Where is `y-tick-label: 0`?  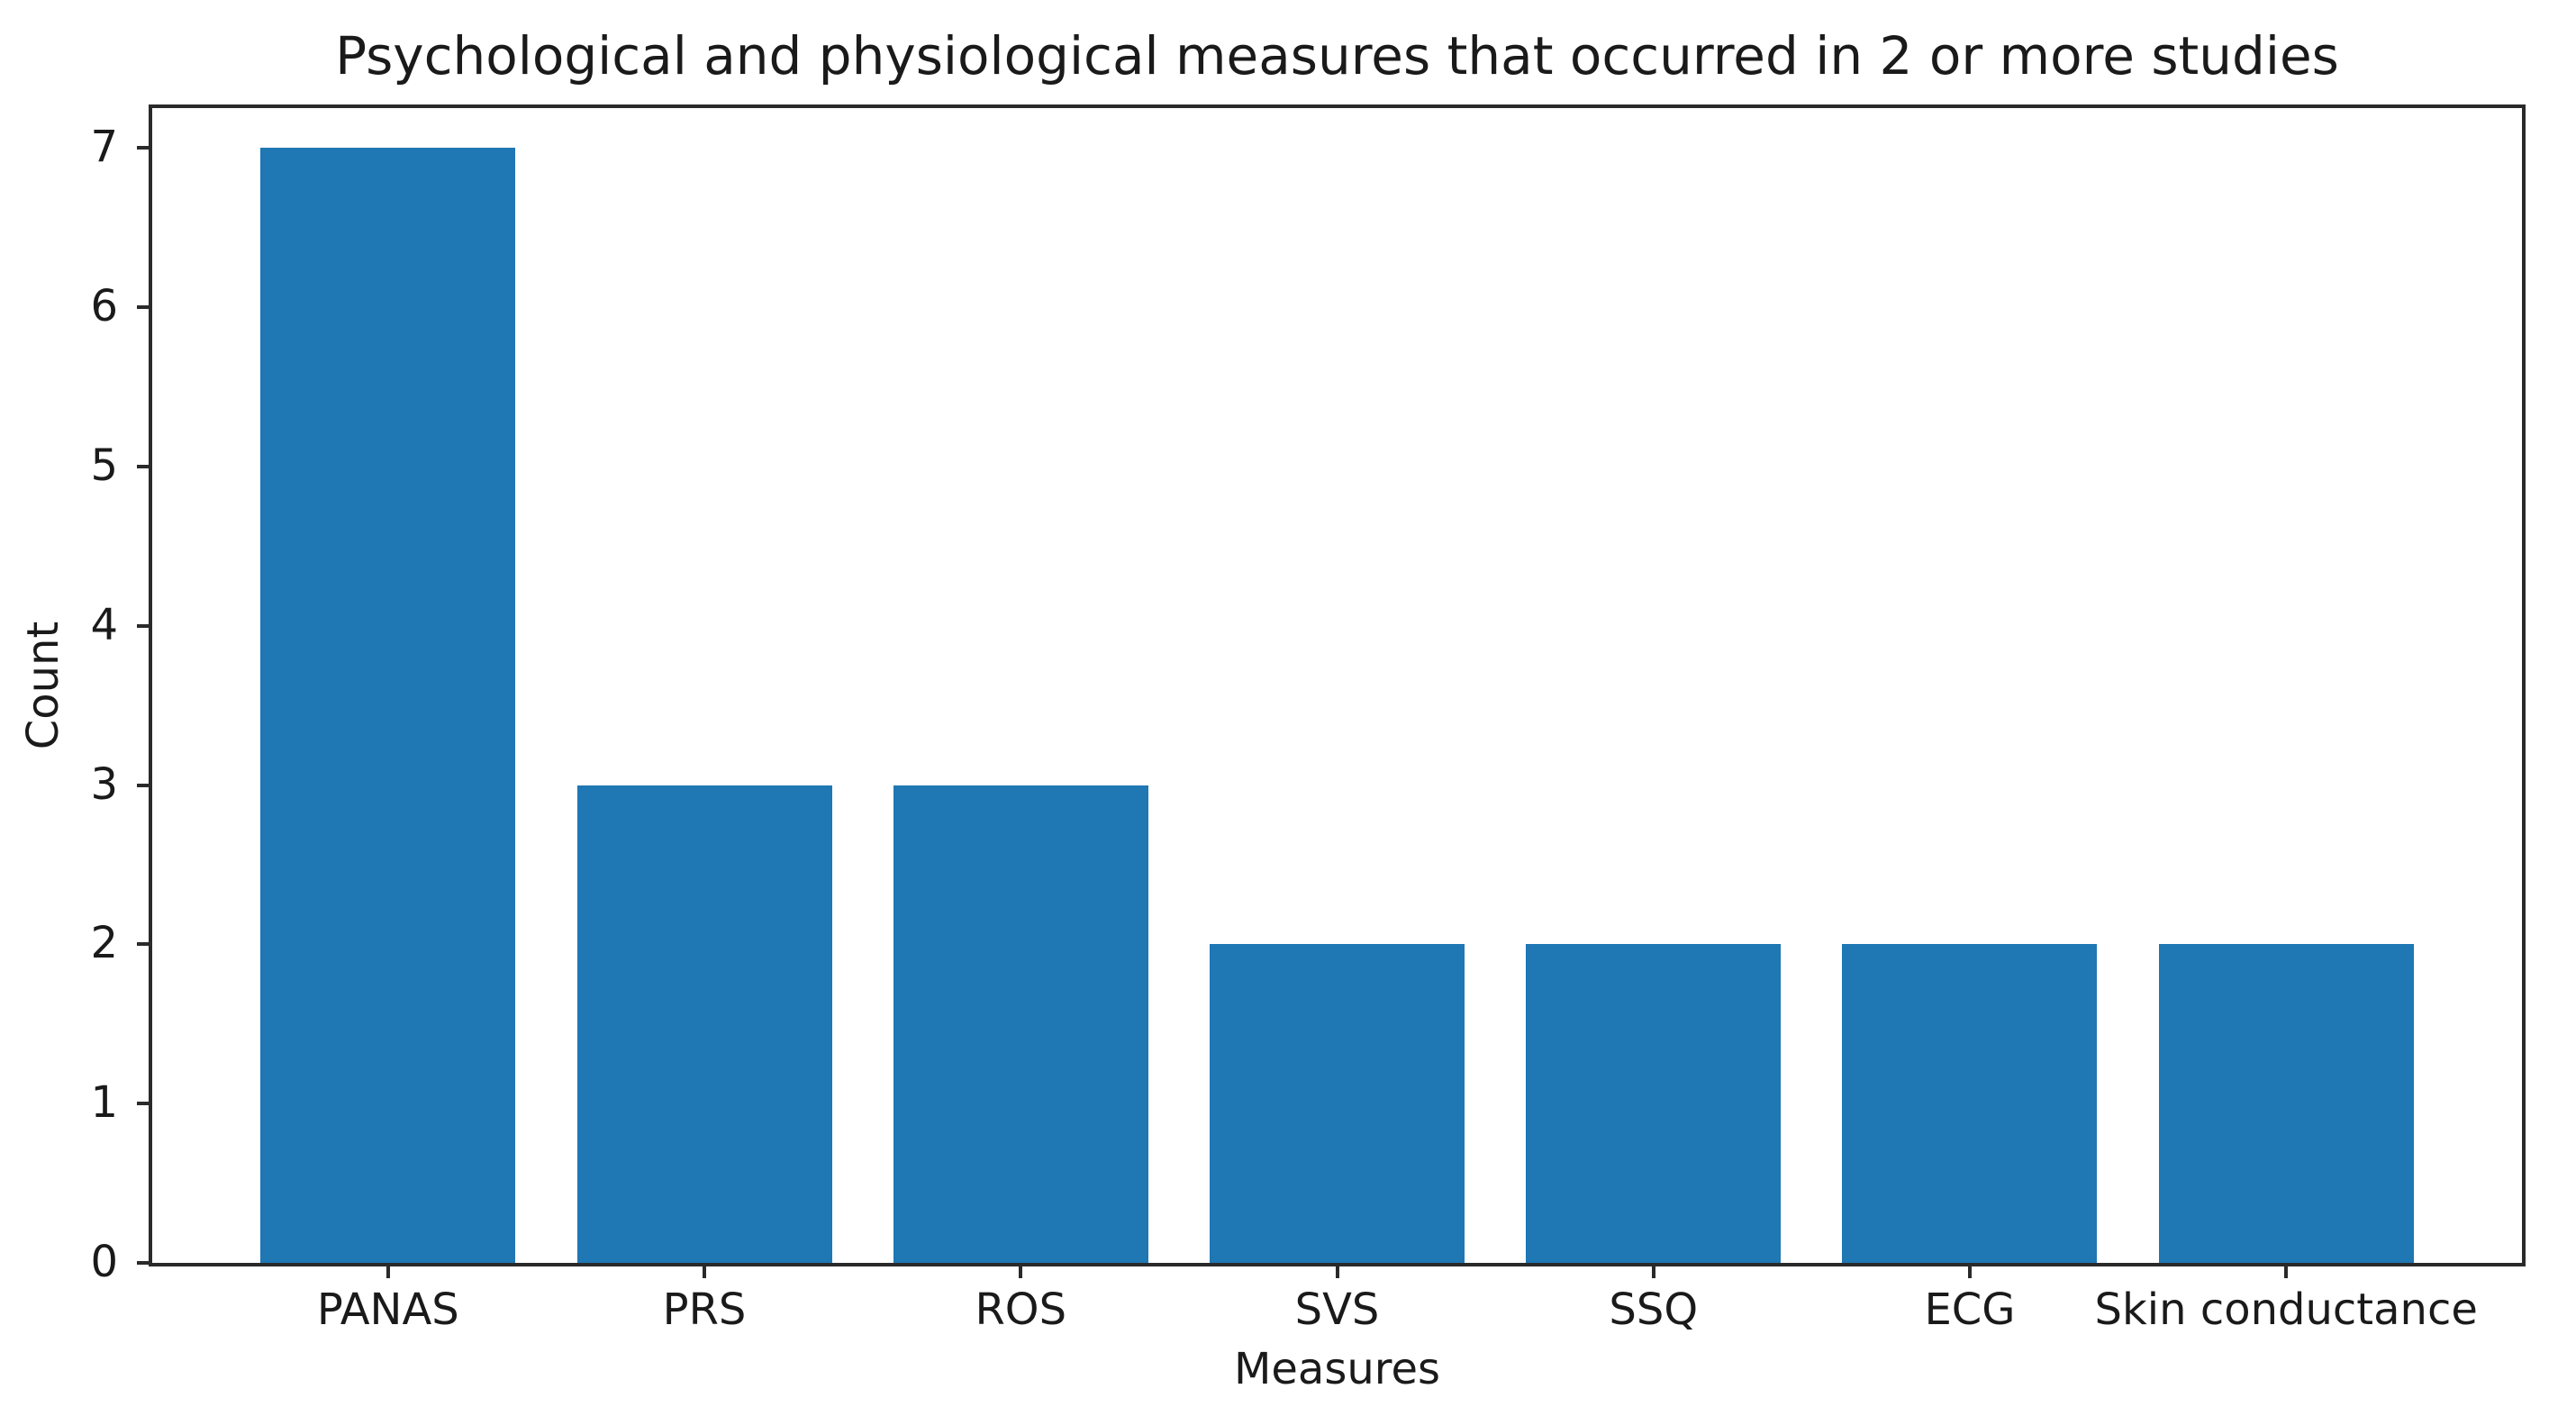 y-tick-label: 0 is located at coordinates (104, 1262).